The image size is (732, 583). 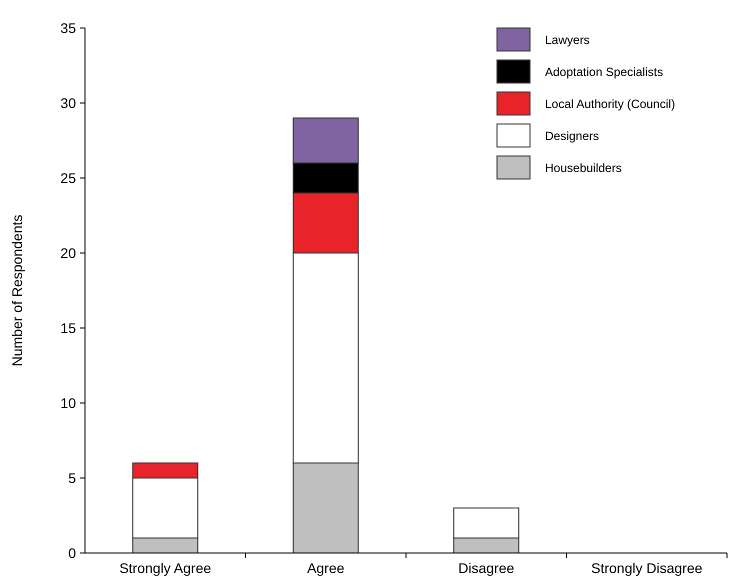 I want to click on x-tick-label: Strongly Agree, so click(x=165, y=568).